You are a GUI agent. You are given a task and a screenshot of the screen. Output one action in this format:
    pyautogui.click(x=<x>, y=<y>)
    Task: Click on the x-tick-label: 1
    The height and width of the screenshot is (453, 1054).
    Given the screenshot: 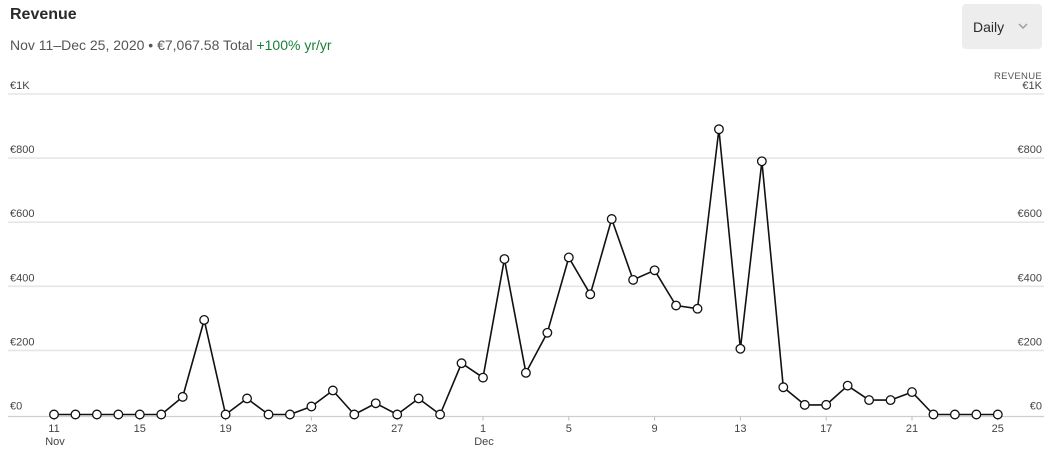 What is the action you would take?
    pyautogui.click(x=483, y=429)
    